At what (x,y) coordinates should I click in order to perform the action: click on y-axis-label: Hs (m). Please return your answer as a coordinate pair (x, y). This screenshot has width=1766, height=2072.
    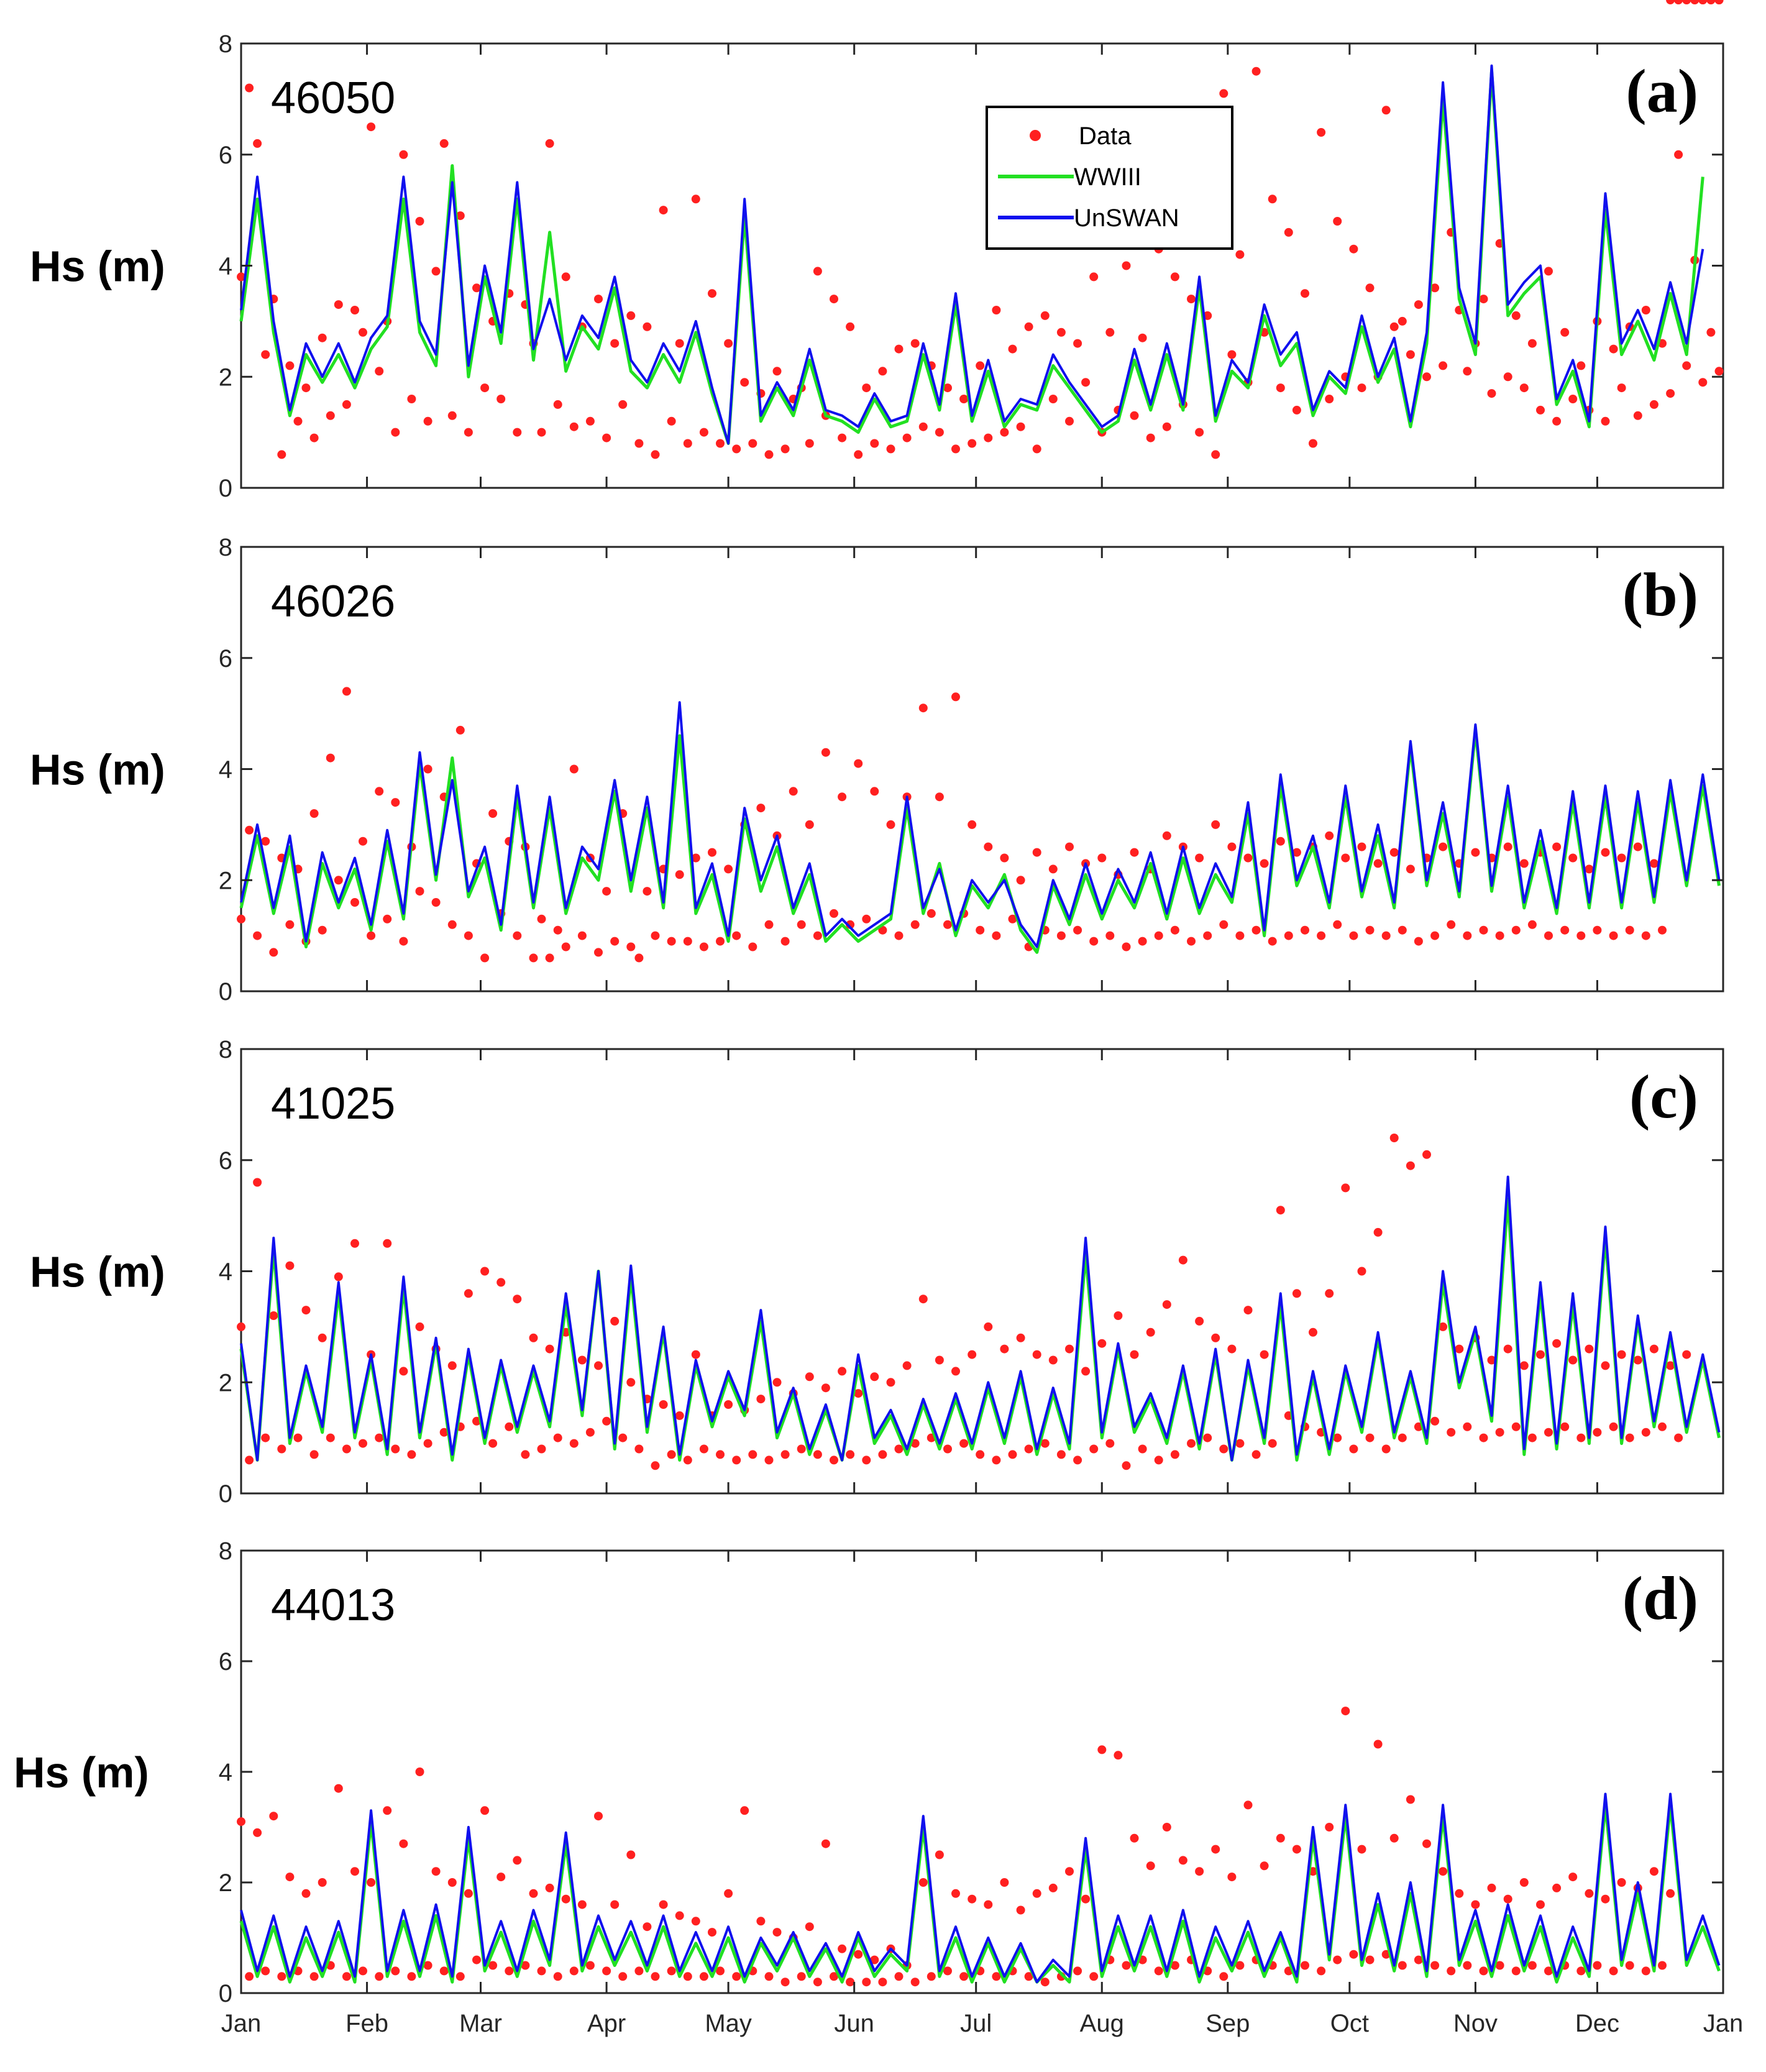
    Looking at the image, I should click on (97, 1272).